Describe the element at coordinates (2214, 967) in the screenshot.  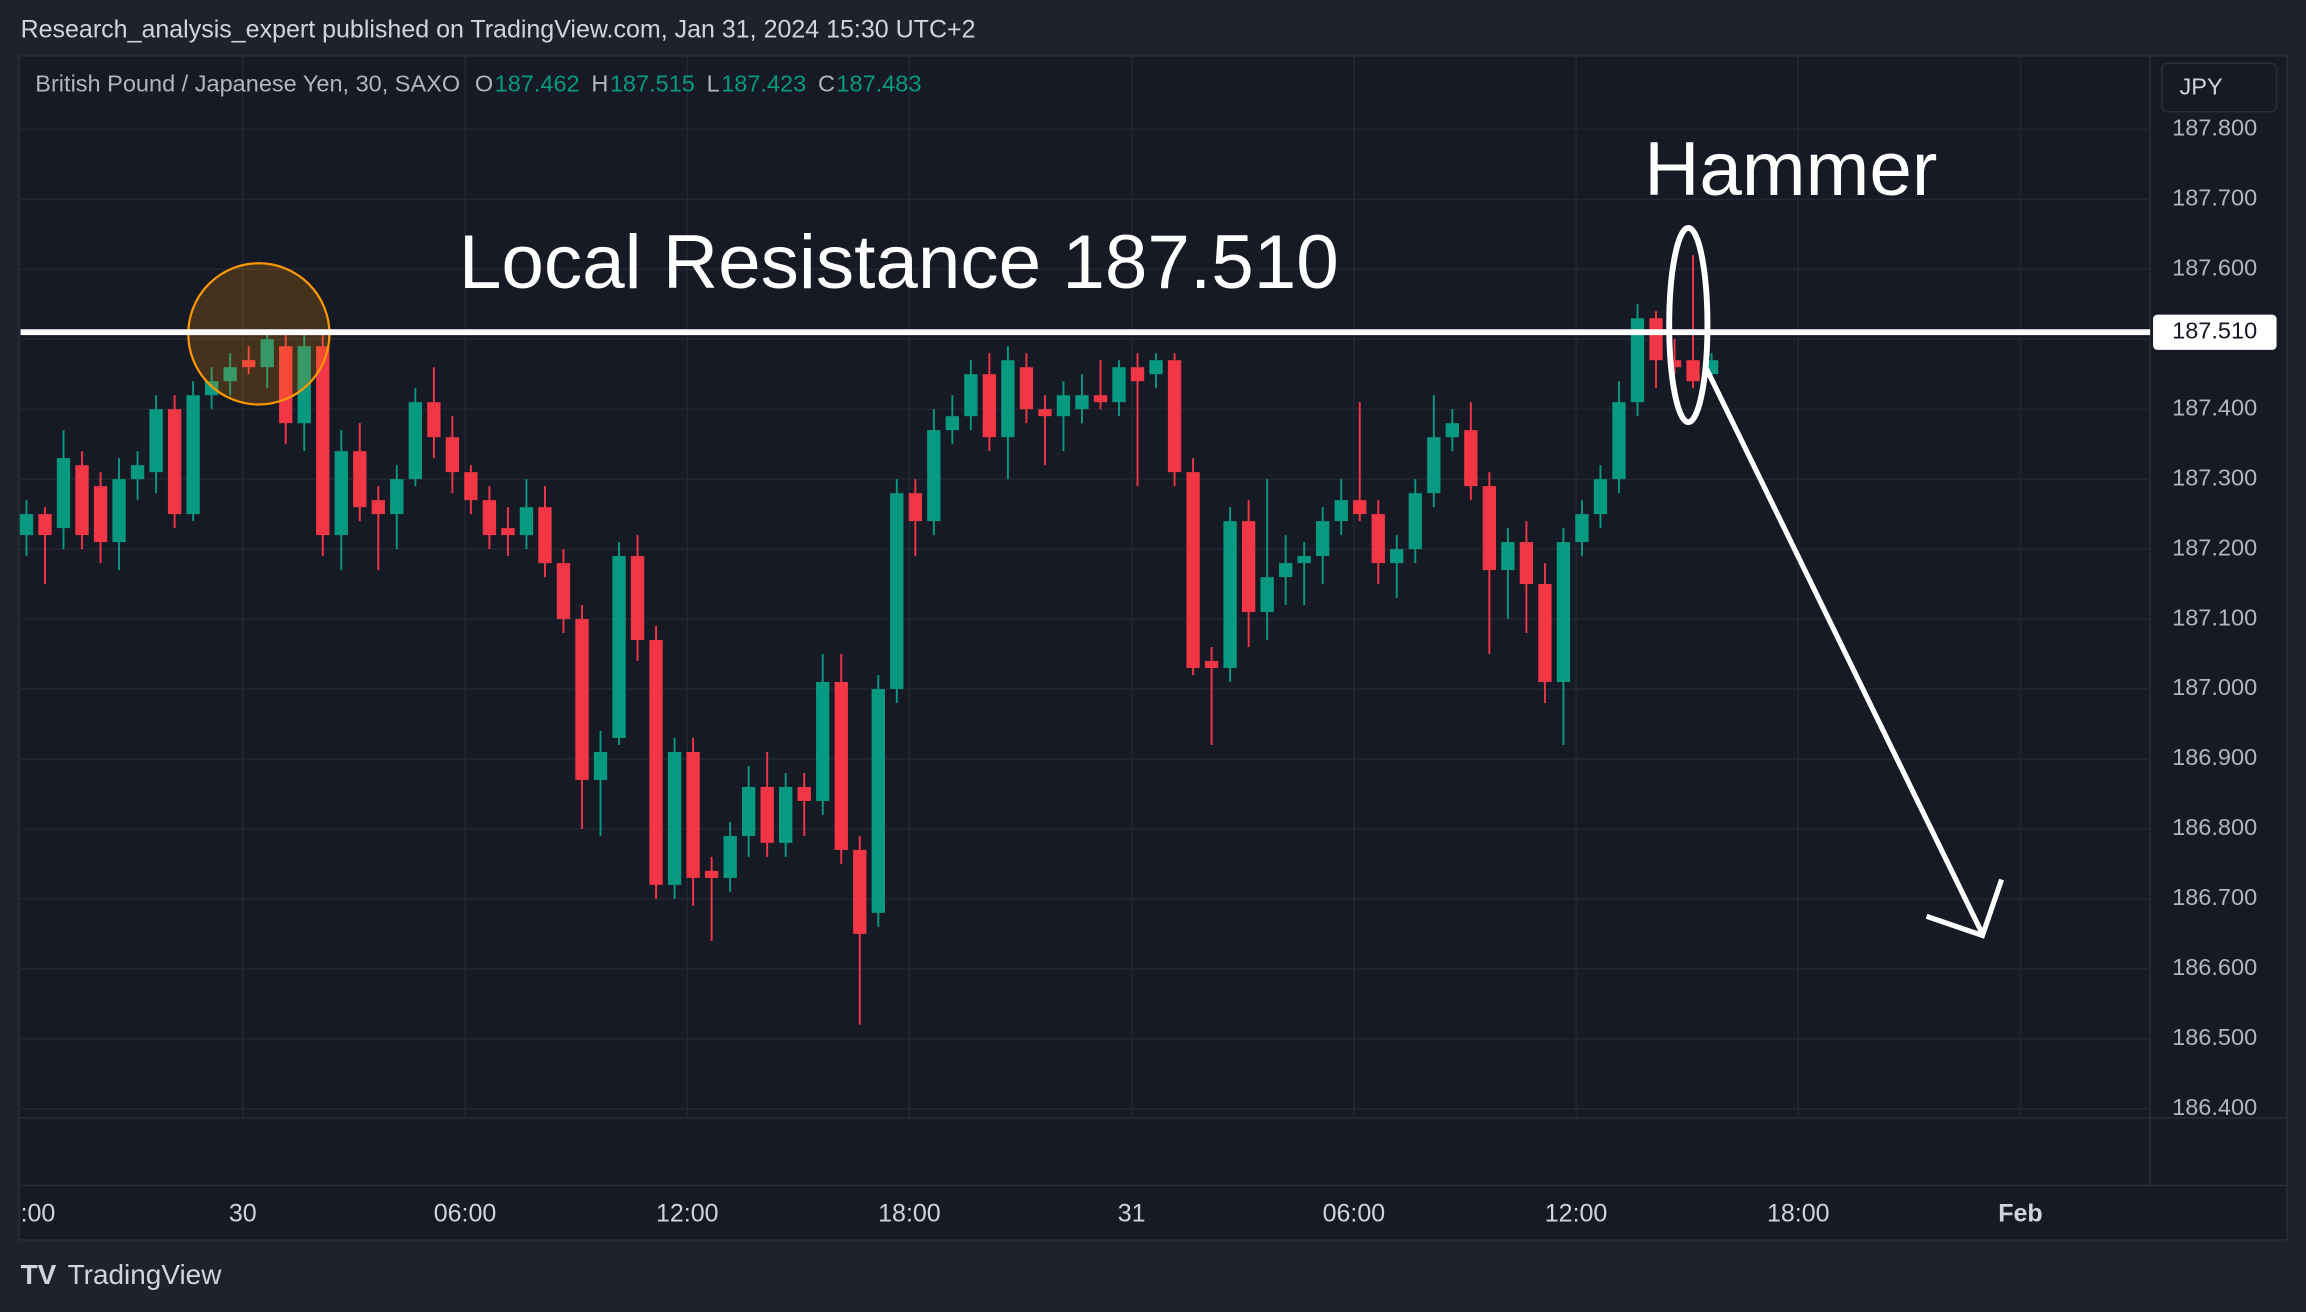
I see `y-tick-label: 186.600` at that location.